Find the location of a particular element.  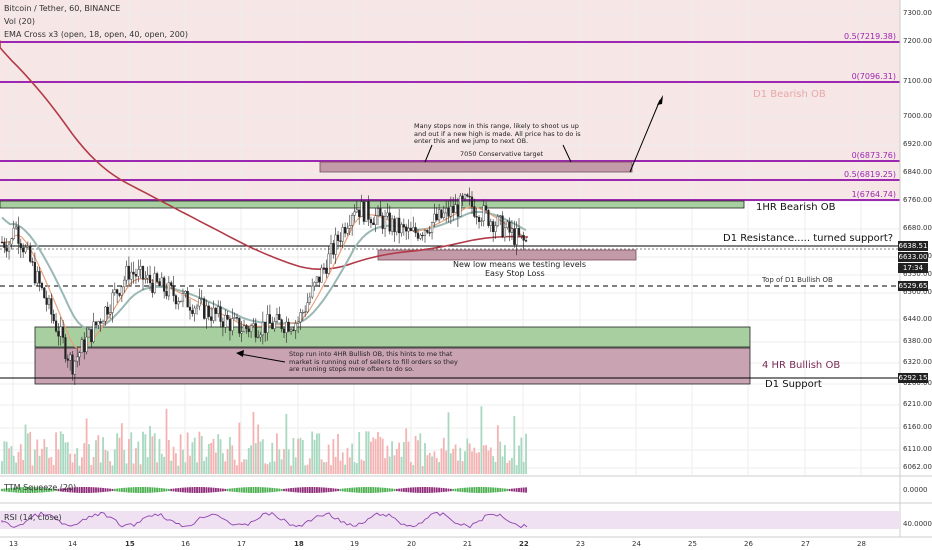

price-tick-label: 6380.00 is located at coordinates (917, 341).